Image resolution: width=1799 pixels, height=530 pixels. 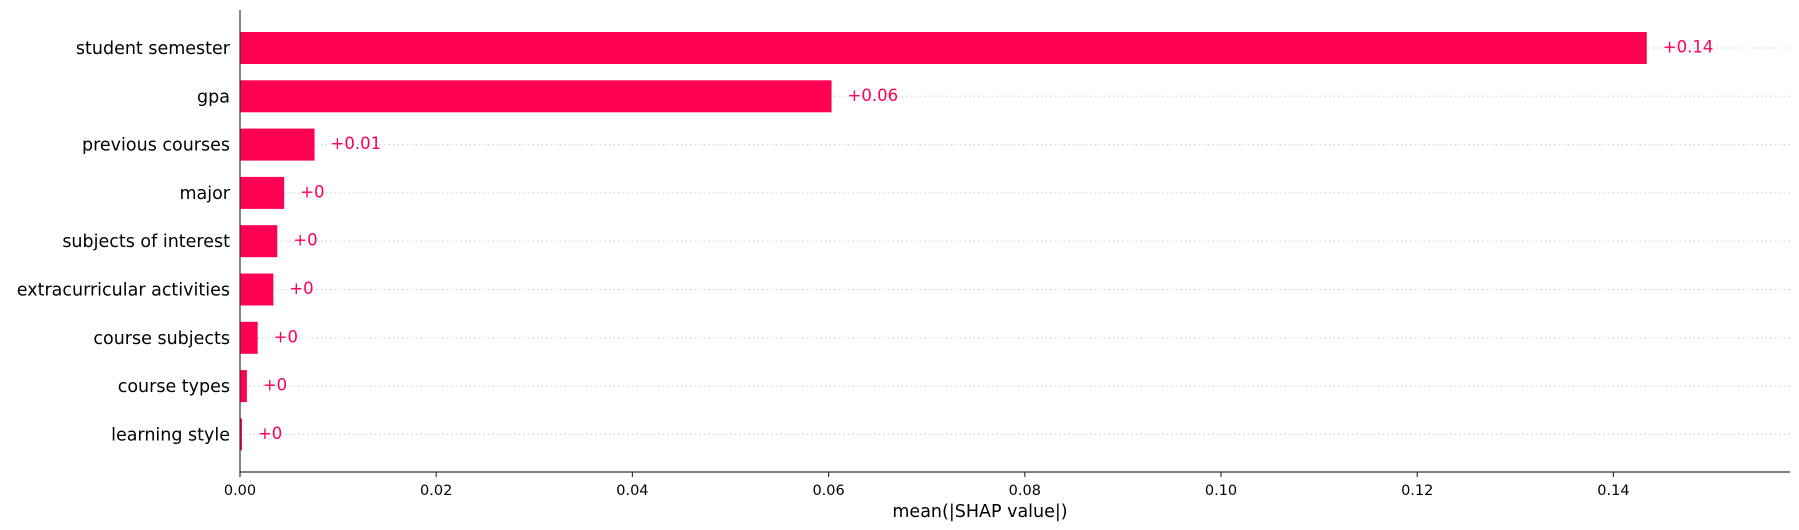 What do you see at coordinates (204, 194) in the screenshot?
I see `category-label: major` at bounding box center [204, 194].